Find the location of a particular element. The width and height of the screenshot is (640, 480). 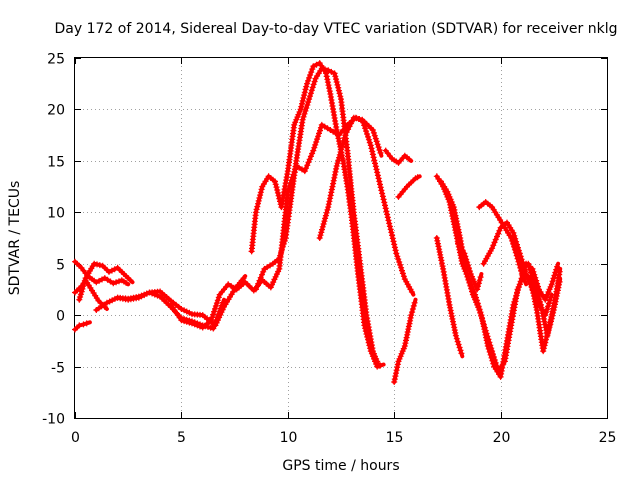

y-tick-label: 5 is located at coordinates (60, 266).